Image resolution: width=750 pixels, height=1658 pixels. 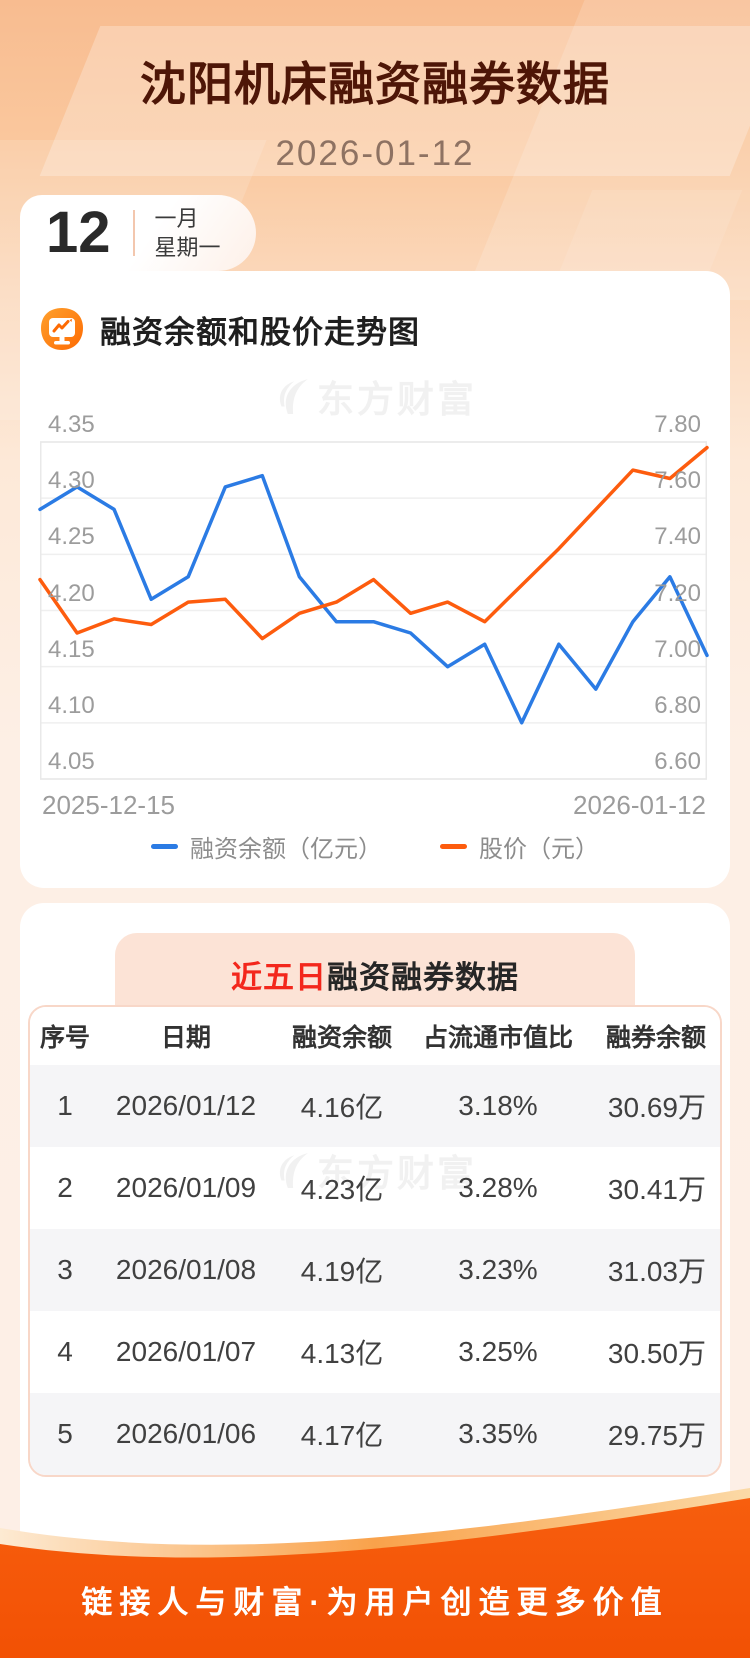 I want to click on axis-tick-right: 7.60, so click(x=677, y=481).